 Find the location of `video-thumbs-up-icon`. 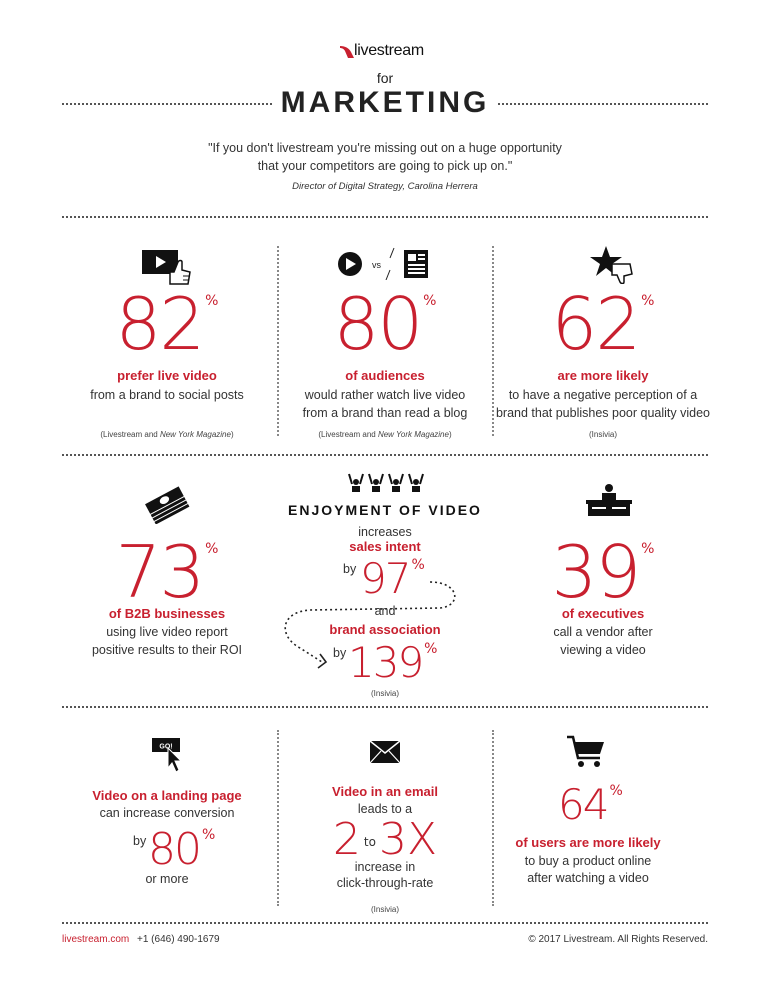

video-thumbs-up-icon is located at coordinates (166, 267).